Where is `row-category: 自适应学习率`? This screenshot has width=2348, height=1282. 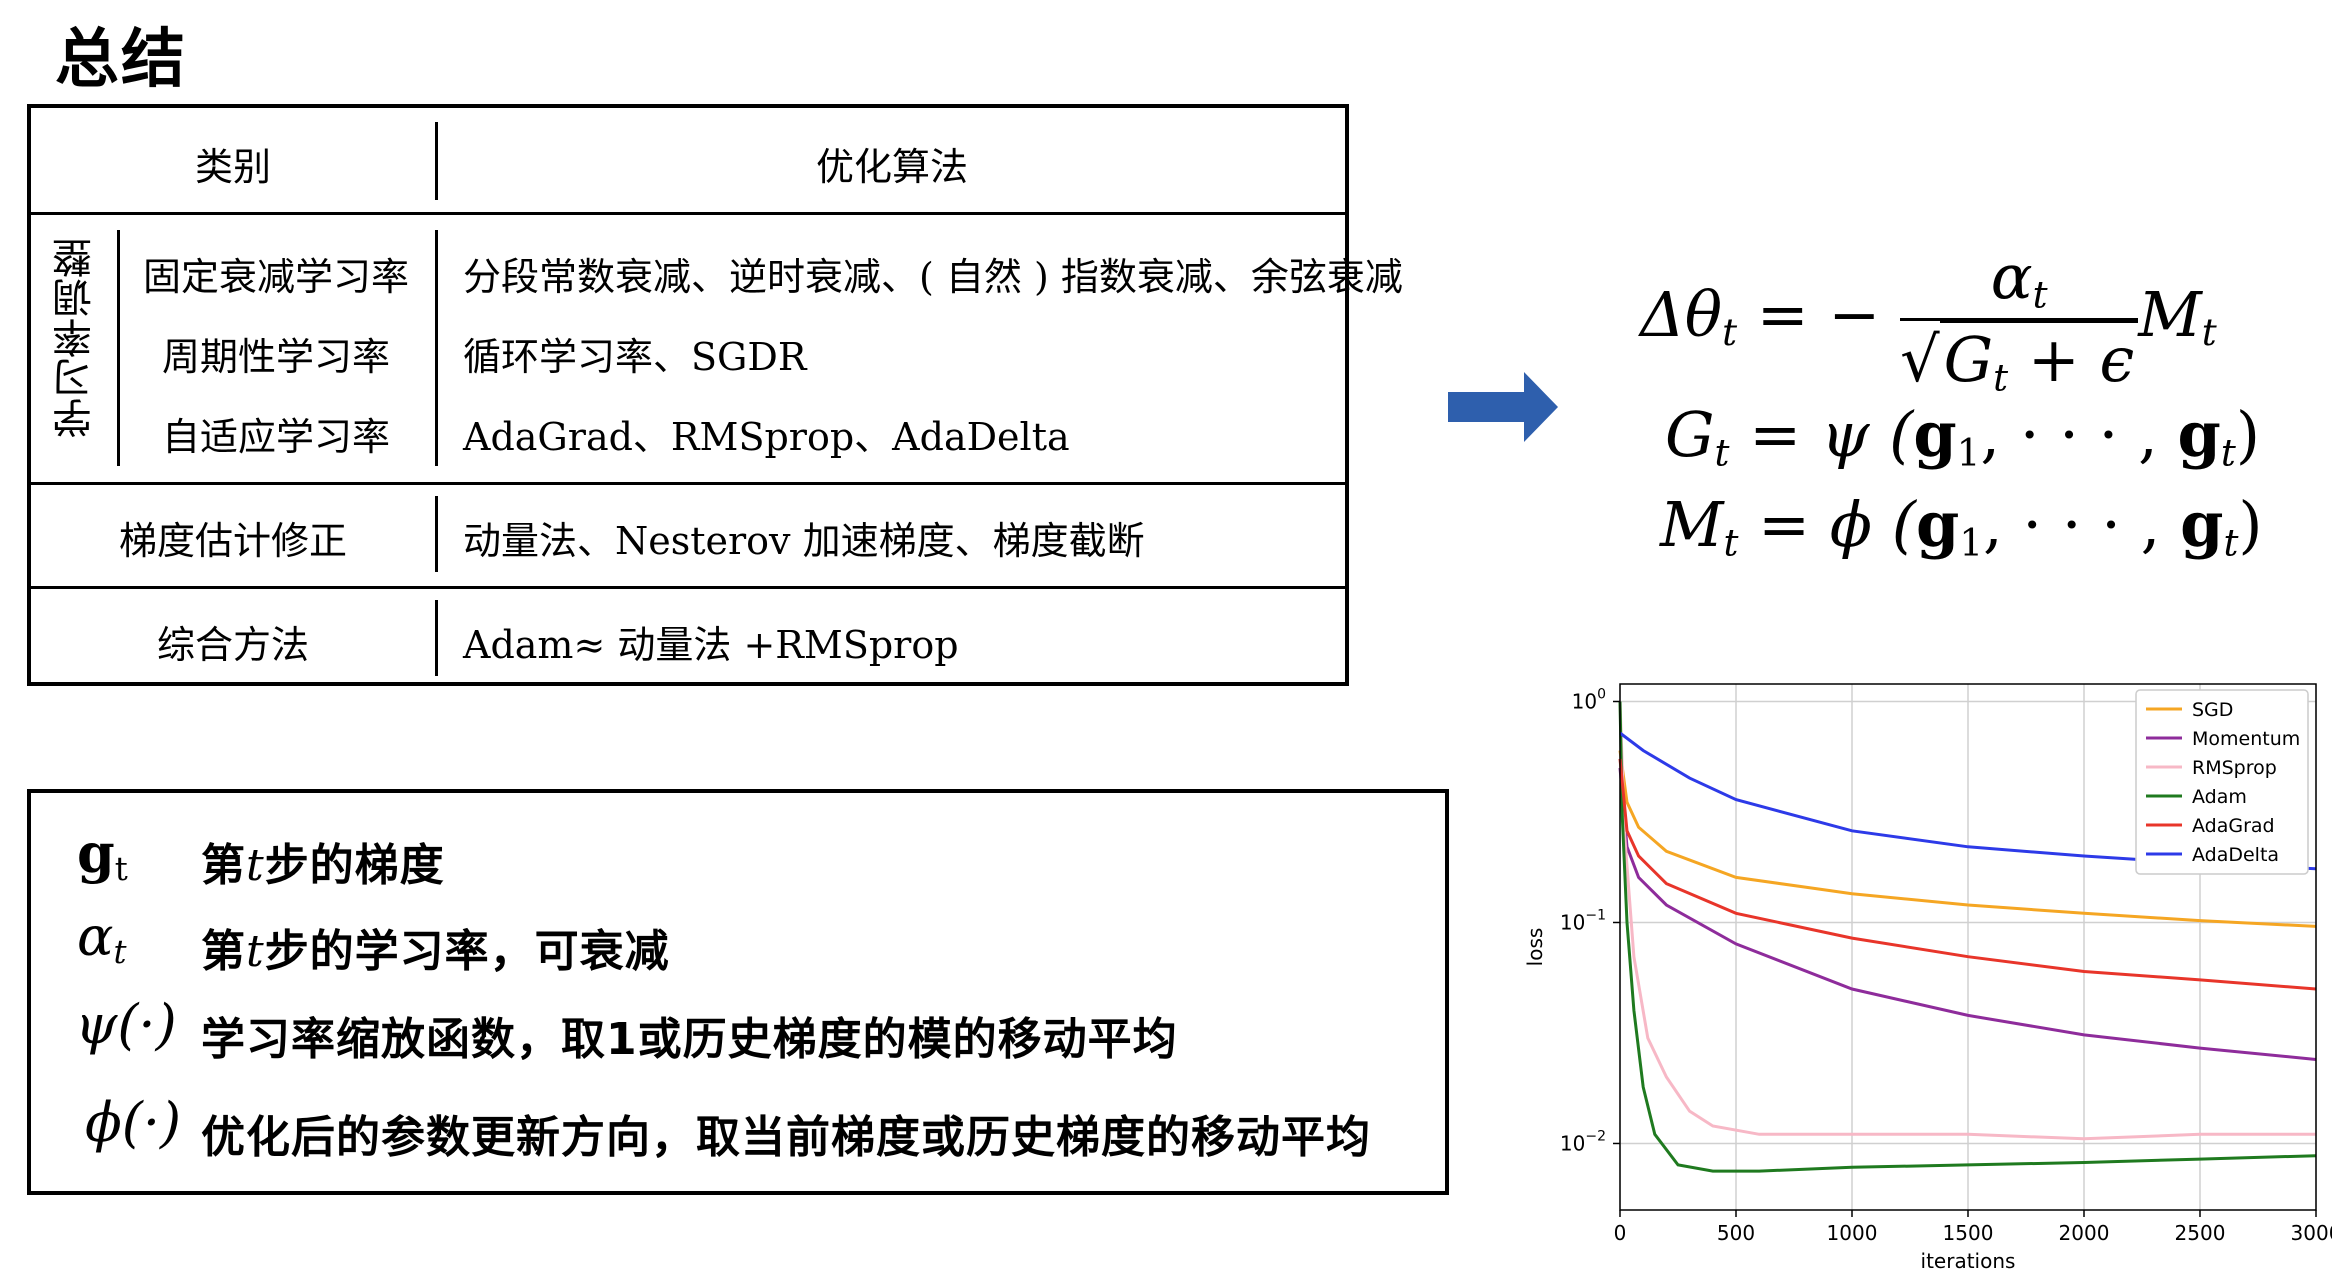 row-category: 自适应学习率 is located at coordinates (275, 437).